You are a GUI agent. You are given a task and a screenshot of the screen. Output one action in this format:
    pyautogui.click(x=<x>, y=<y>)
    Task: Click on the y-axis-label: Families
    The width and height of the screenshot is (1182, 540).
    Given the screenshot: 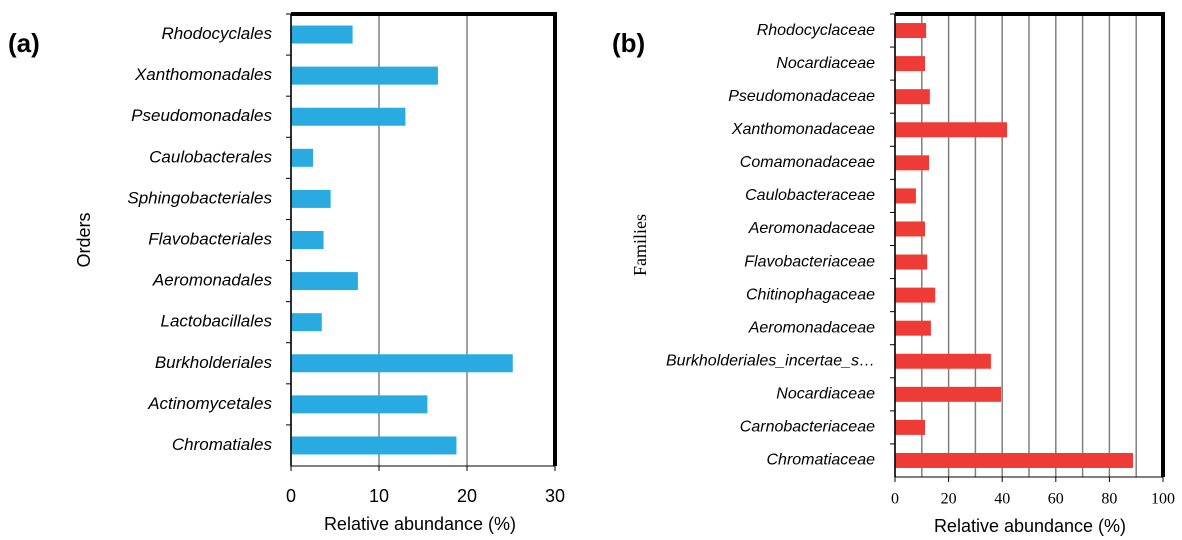 What is the action you would take?
    pyautogui.click(x=640, y=245)
    